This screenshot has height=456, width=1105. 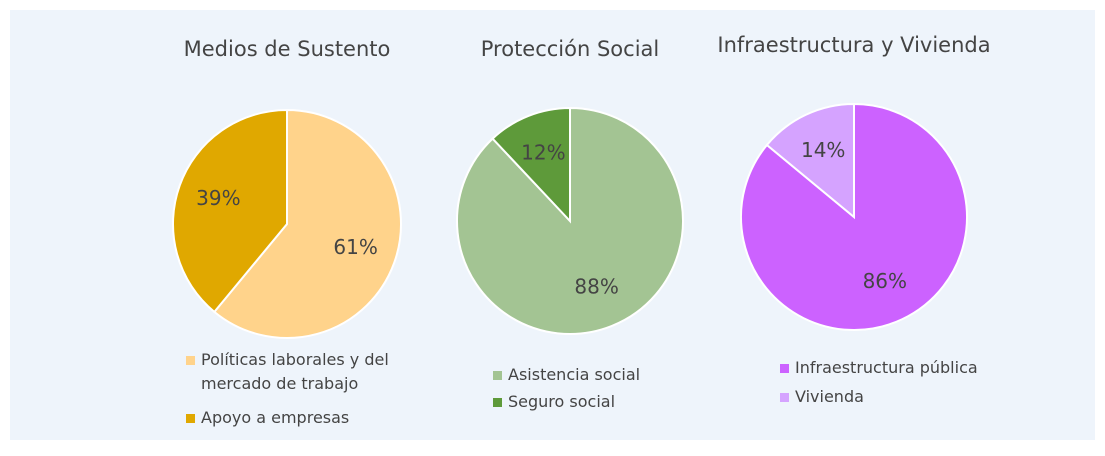 I want to click on data-label: 14%, so click(x=823, y=150).